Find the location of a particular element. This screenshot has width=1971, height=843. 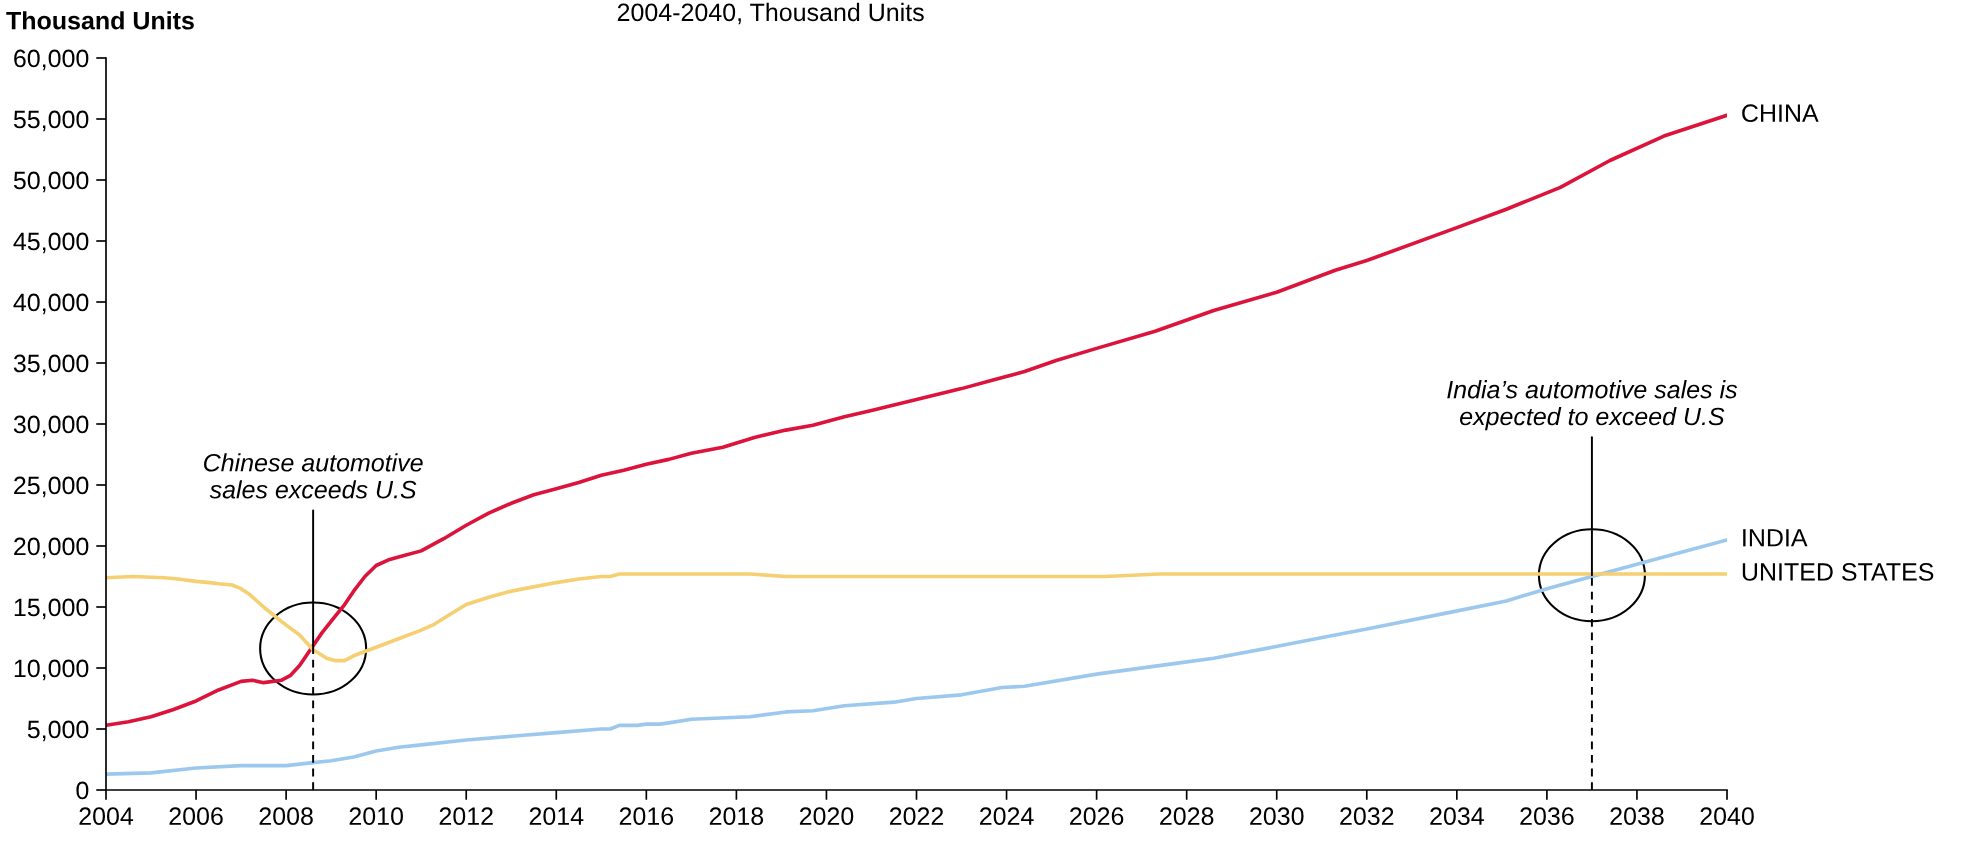

y-tick-label: 15,000 is located at coordinates (51, 609).